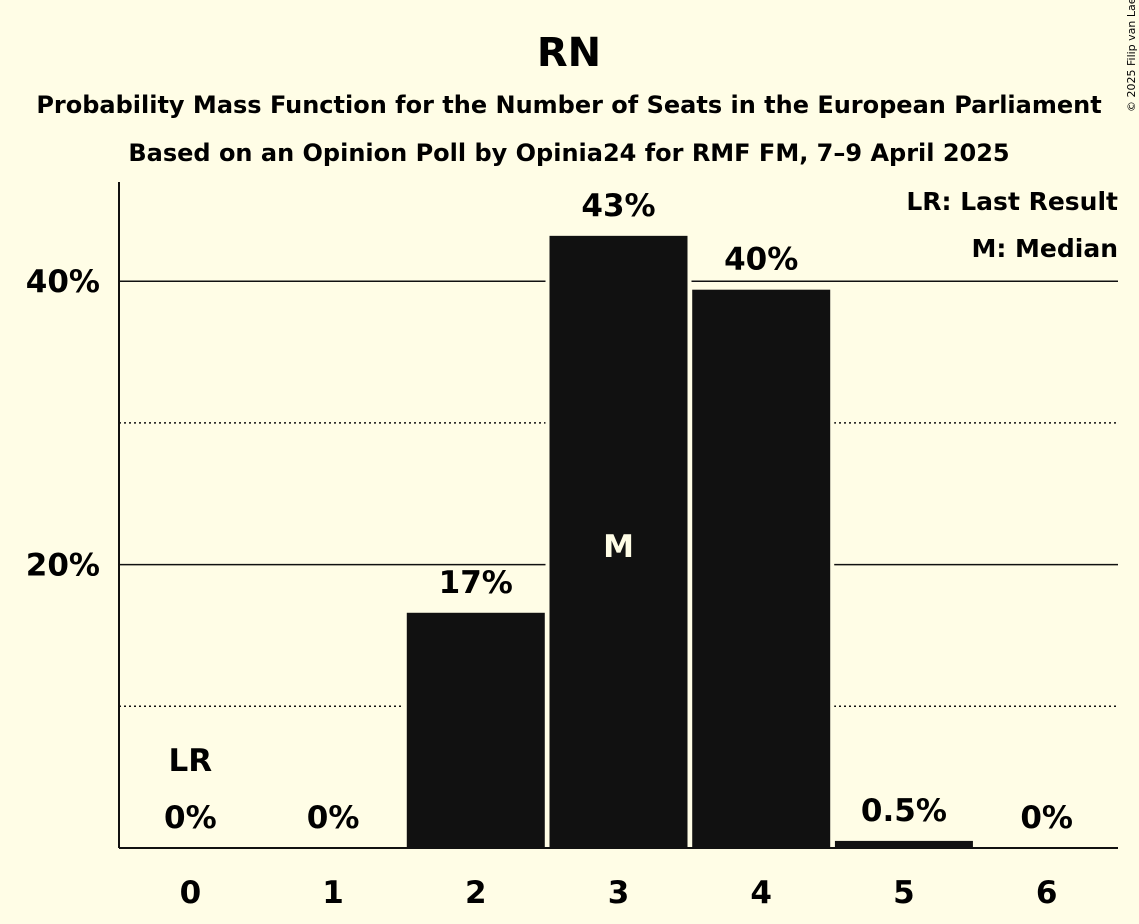  I want to click on x-tick-label: 6, so click(1047, 893).